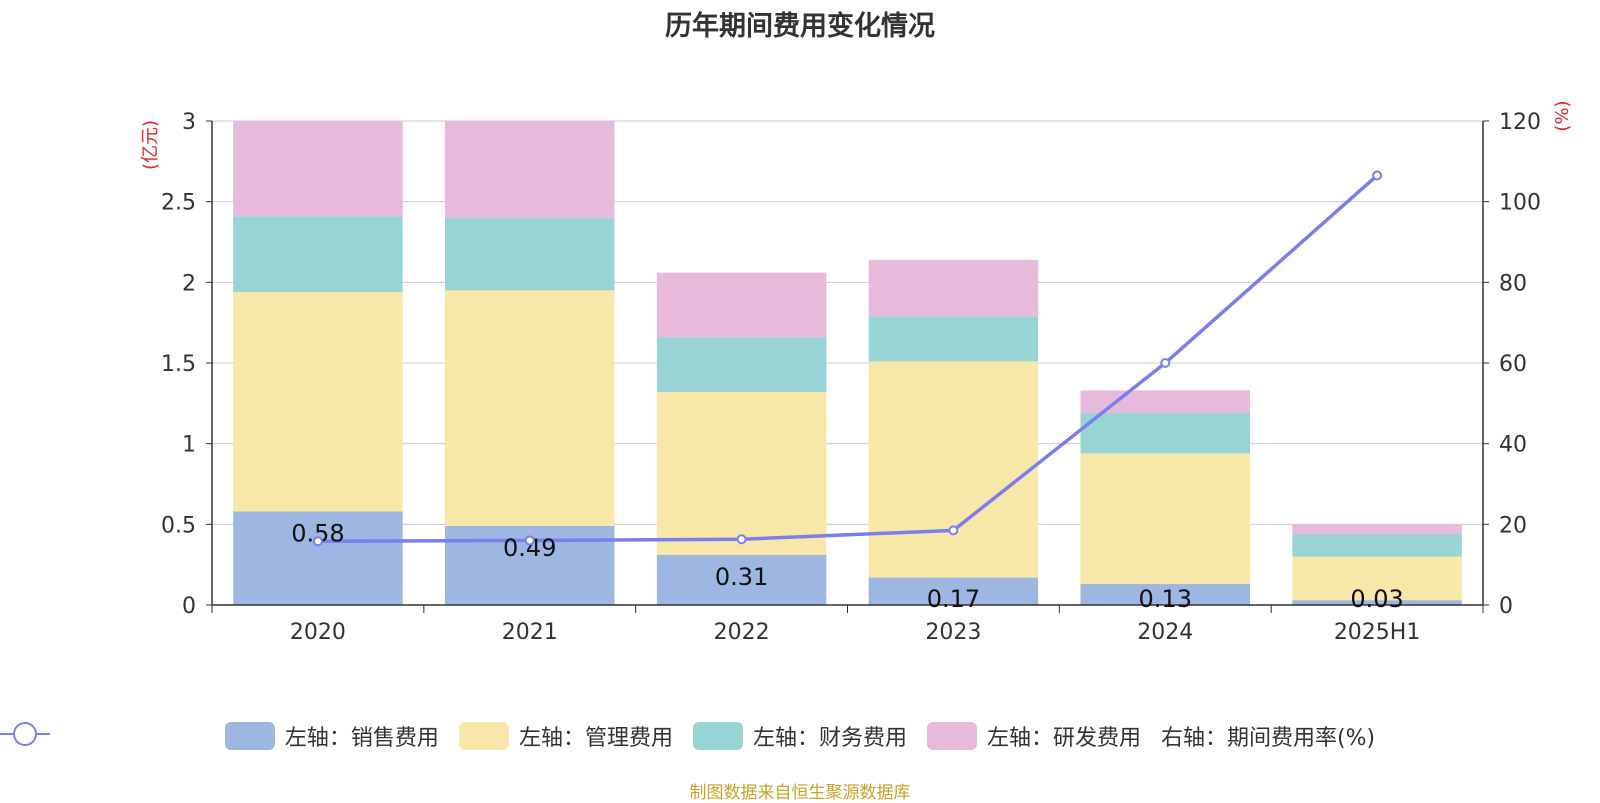 This screenshot has height=803, width=1600. What do you see at coordinates (1506, 606) in the screenshot?
I see `y-right-tick-label: 0` at bounding box center [1506, 606].